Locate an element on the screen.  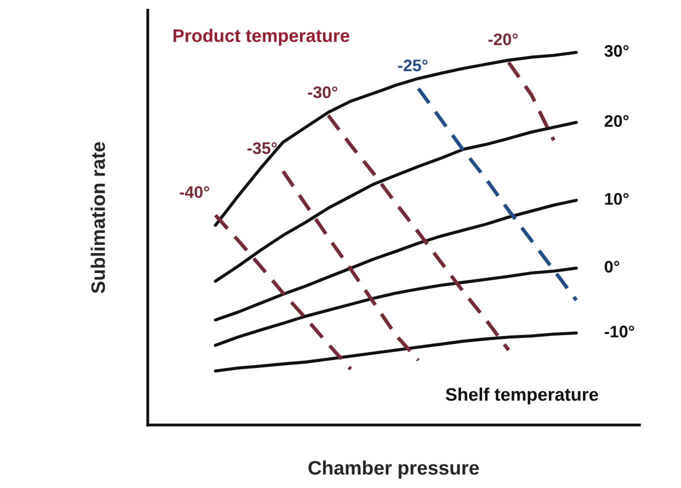
series-label: 0° is located at coordinates (612, 266).